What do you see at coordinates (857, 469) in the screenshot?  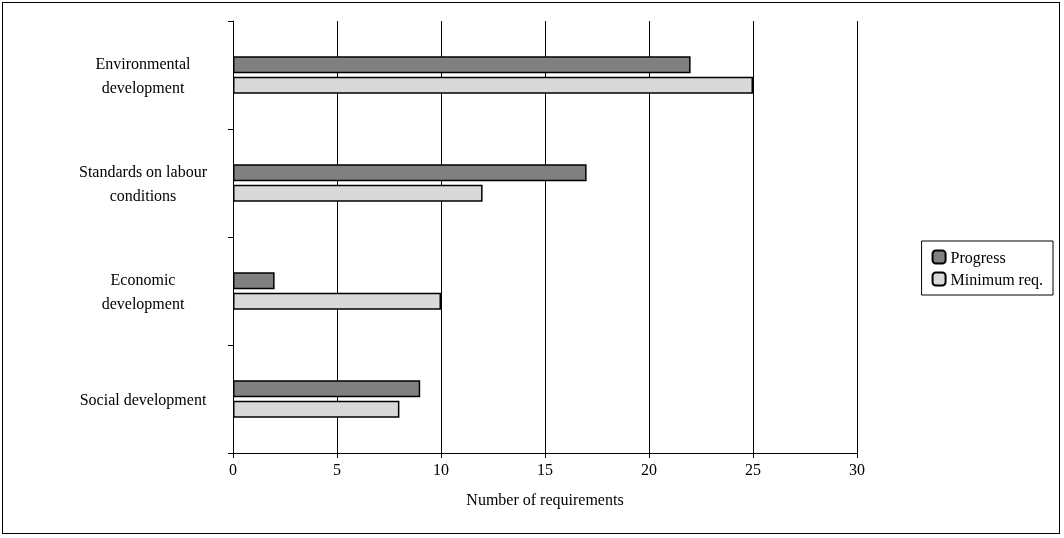 I see `x-tick-label: 30` at bounding box center [857, 469].